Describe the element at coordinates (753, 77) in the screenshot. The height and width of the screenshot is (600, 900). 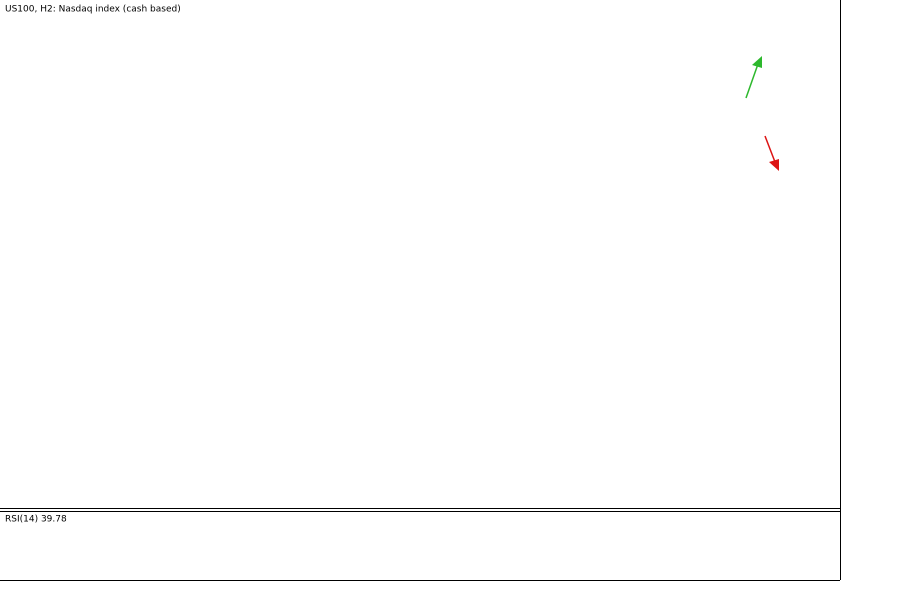
I see `up-arrow` at that location.